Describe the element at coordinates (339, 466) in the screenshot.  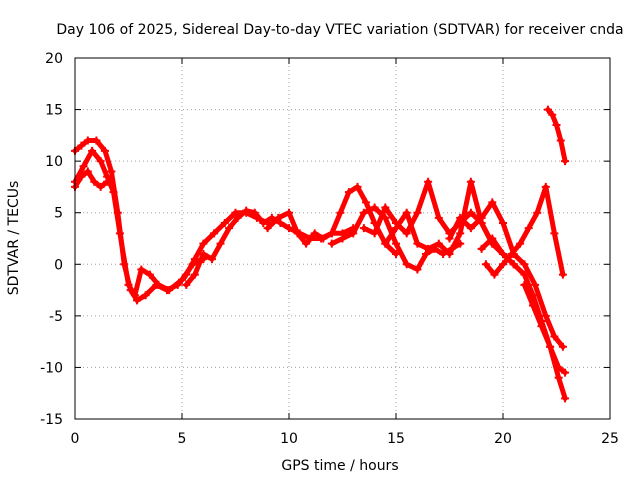
I see `x-axis-title: GPS time / hours` at that location.